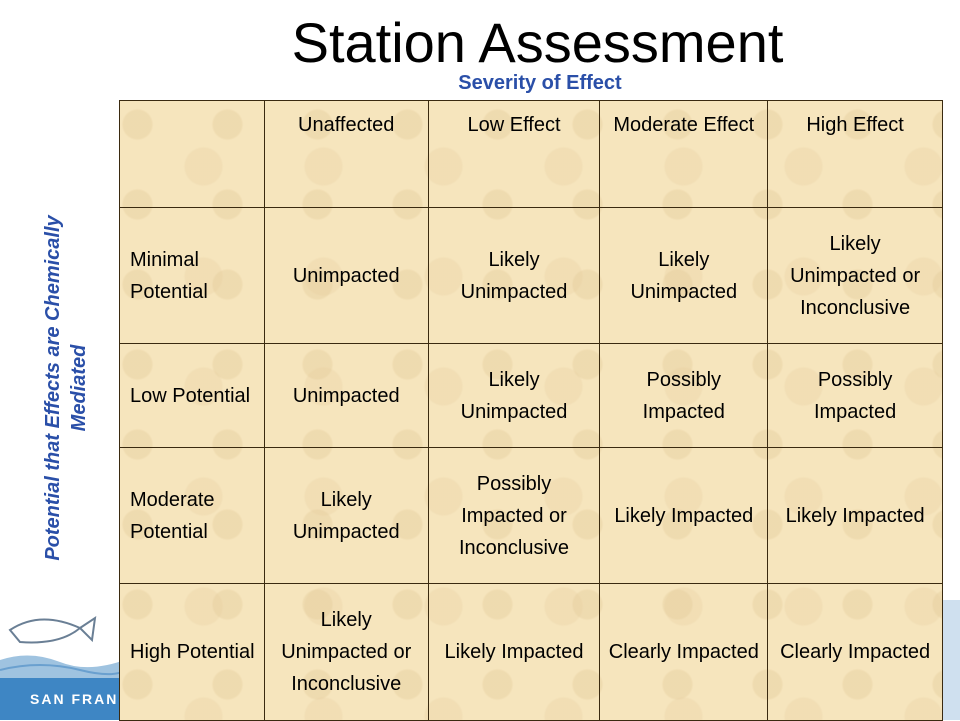 This screenshot has width=960, height=721. Describe the element at coordinates (192, 395) in the screenshot. I see `row-header: Low Potential` at that location.